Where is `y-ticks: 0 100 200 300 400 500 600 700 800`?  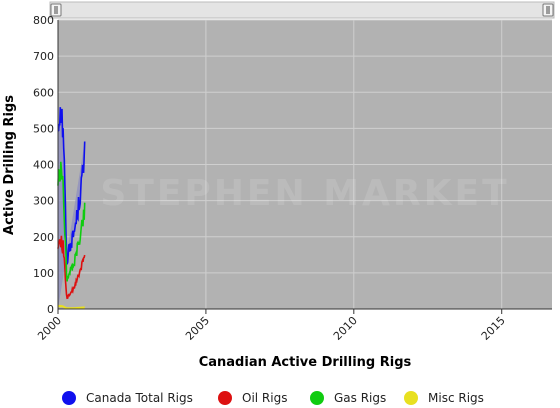 y-ticks: 0 100 200 300 400 500 600 700 800 is located at coordinates (43, 165).